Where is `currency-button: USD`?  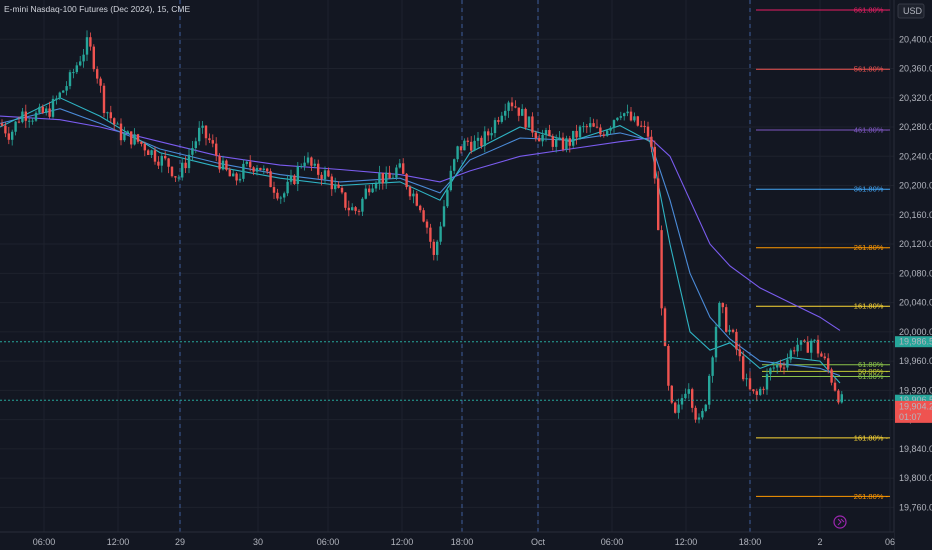
currency-button: USD is located at coordinates (911, 11).